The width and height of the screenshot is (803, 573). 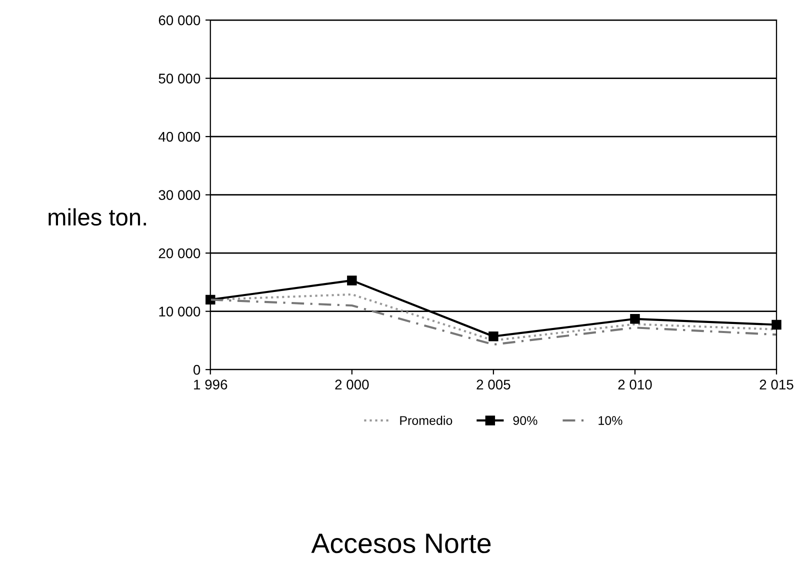 I want to click on x-tick-label: 2 005, so click(x=493, y=385).